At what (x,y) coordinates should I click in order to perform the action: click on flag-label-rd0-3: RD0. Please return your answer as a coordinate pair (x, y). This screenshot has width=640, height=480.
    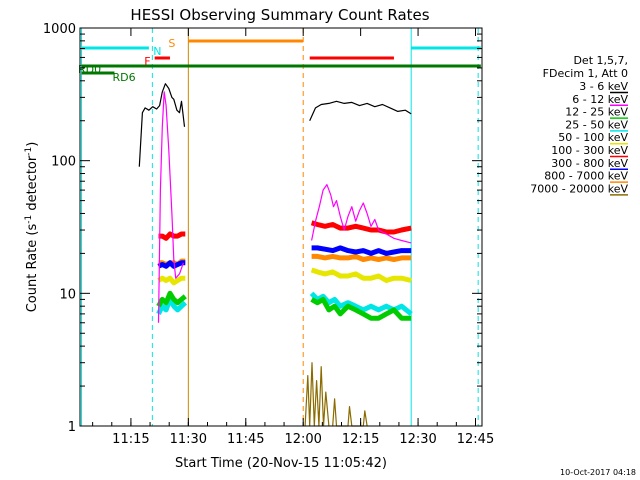
    Looking at the image, I should click on (89, 69).